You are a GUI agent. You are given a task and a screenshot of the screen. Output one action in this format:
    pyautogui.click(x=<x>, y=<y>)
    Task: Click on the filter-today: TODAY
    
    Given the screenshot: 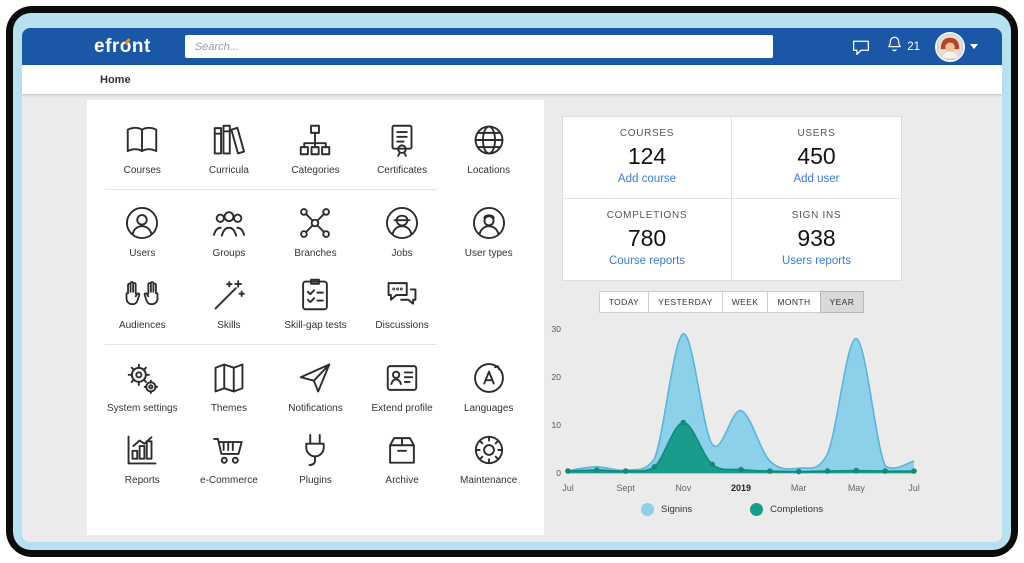 What is the action you would take?
    pyautogui.click(x=624, y=302)
    